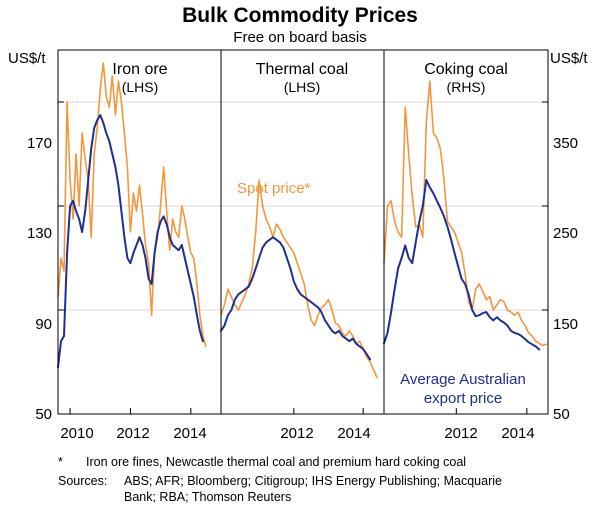 The height and width of the screenshot is (510, 600). Describe the element at coordinates (565, 324) in the screenshot. I see `right-tick-label-150: 150` at that location.